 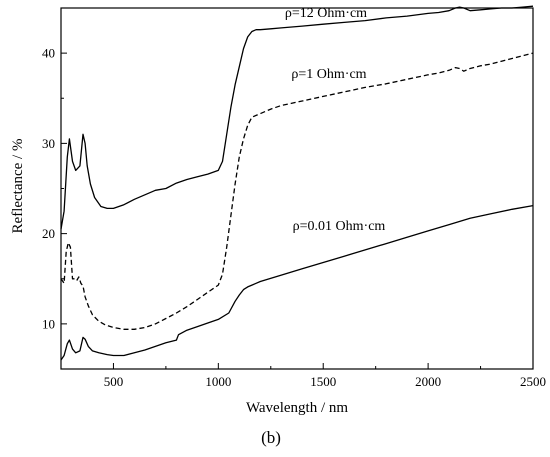 What do you see at coordinates (303, 376) in the screenshot?
I see `x-axis-ticks: 500 1000 1500 2000 2500` at bounding box center [303, 376].